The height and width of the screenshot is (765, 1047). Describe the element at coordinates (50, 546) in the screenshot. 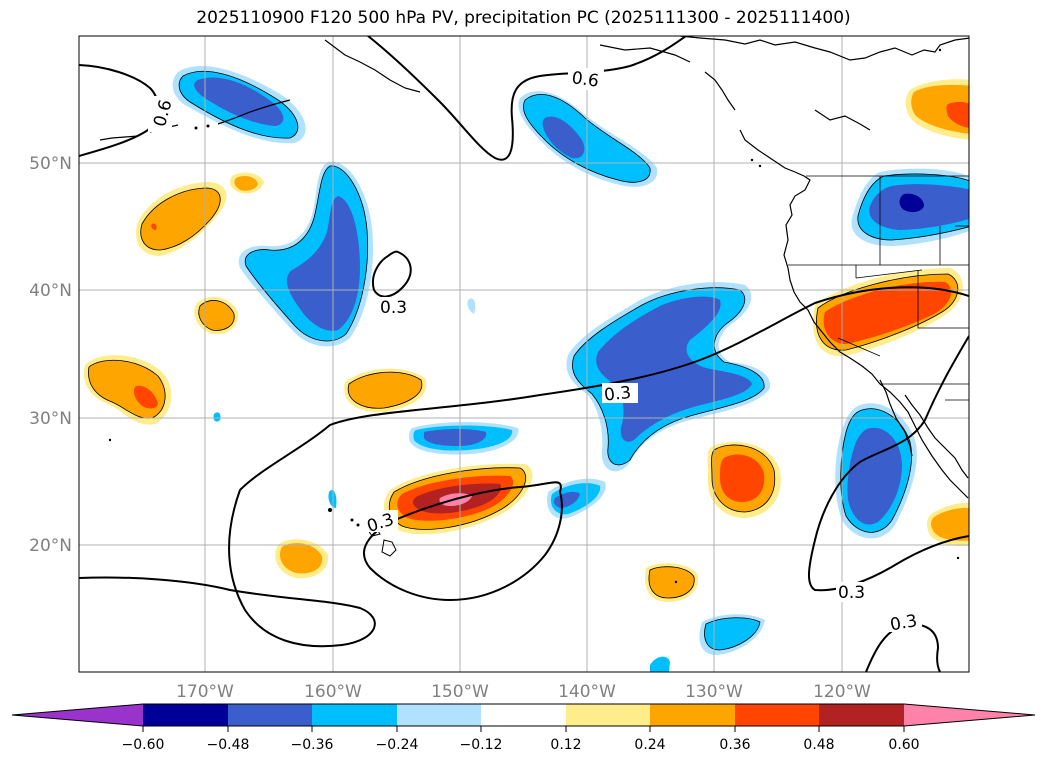

I see `lat-label-20n: 20°N` at that location.